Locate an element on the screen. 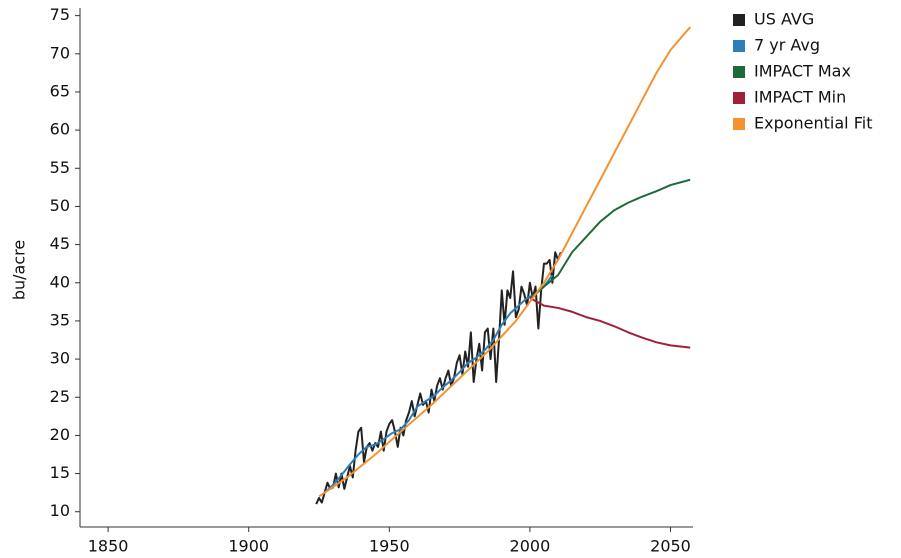 This screenshot has width=901, height=558. y-axis-label: bu/acre is located at coordinates (19, 270).